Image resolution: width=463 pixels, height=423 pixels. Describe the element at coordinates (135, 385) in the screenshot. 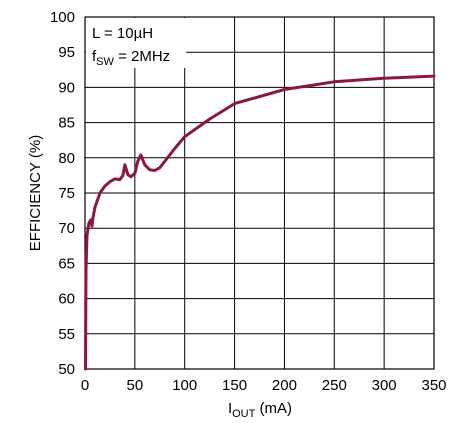

I see `x-tick-label: 50` at that location.